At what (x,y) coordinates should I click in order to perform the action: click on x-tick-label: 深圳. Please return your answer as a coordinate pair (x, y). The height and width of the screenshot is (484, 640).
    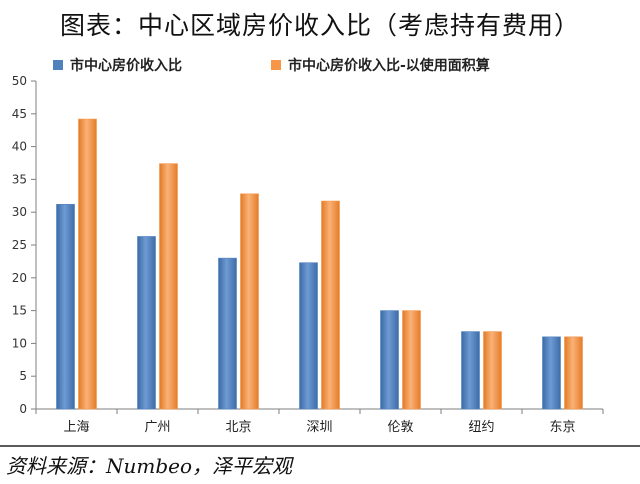
    Looking at the image, I should click on (319, 427).